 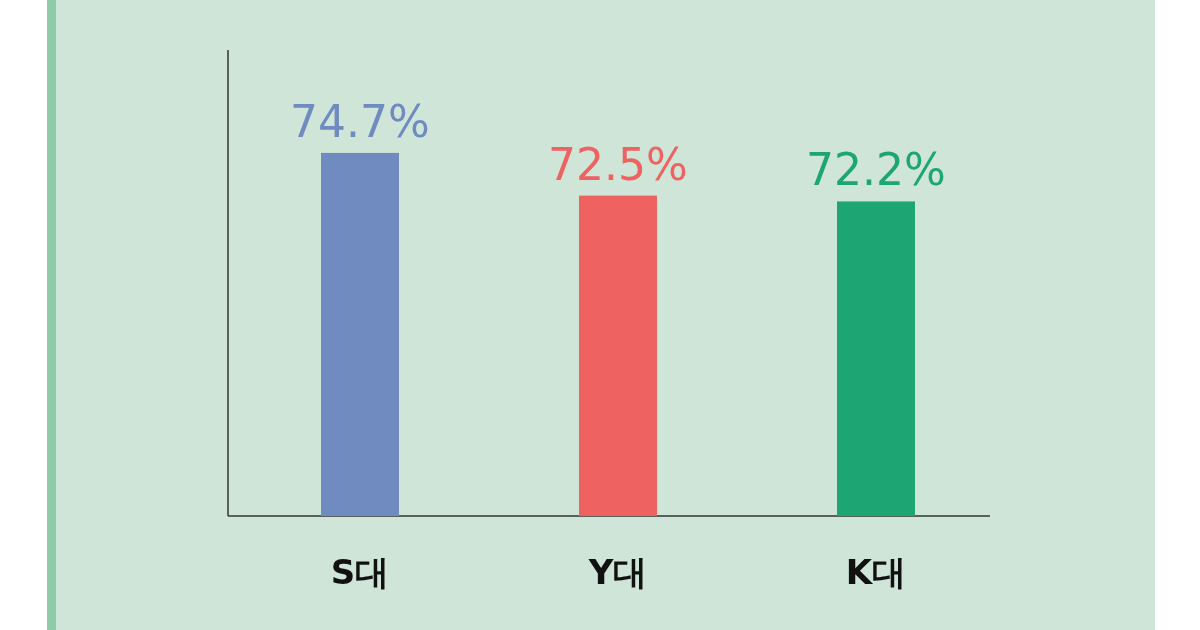 What do you see at coordinates (360, 121) in the screenshot?
I see `data-label: 74.7%` at bounding box center [360, 121].